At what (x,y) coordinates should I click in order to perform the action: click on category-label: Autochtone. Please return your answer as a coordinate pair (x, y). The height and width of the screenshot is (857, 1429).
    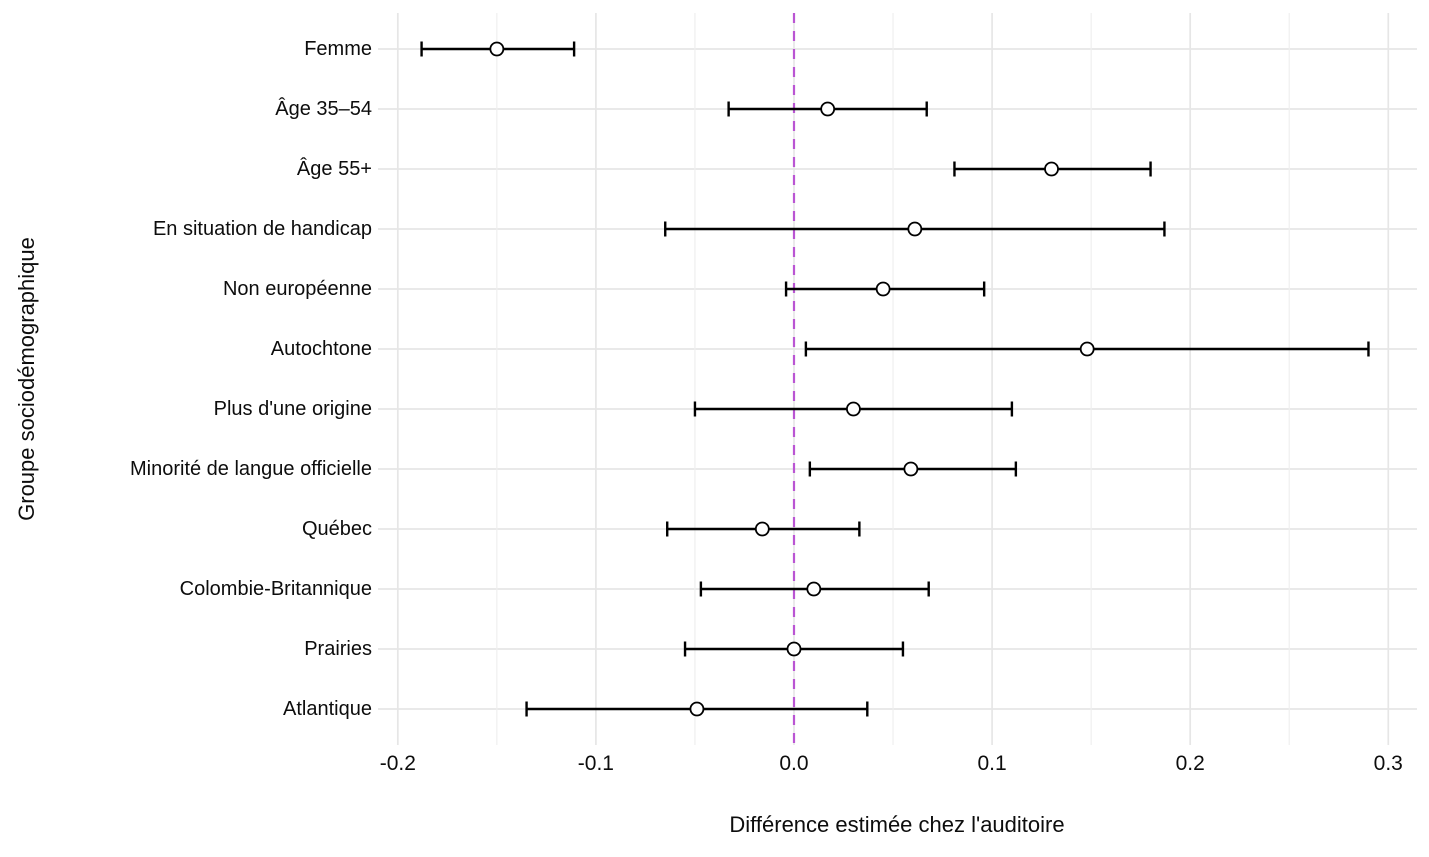
    Looking at the image, I should click on (321, 349).